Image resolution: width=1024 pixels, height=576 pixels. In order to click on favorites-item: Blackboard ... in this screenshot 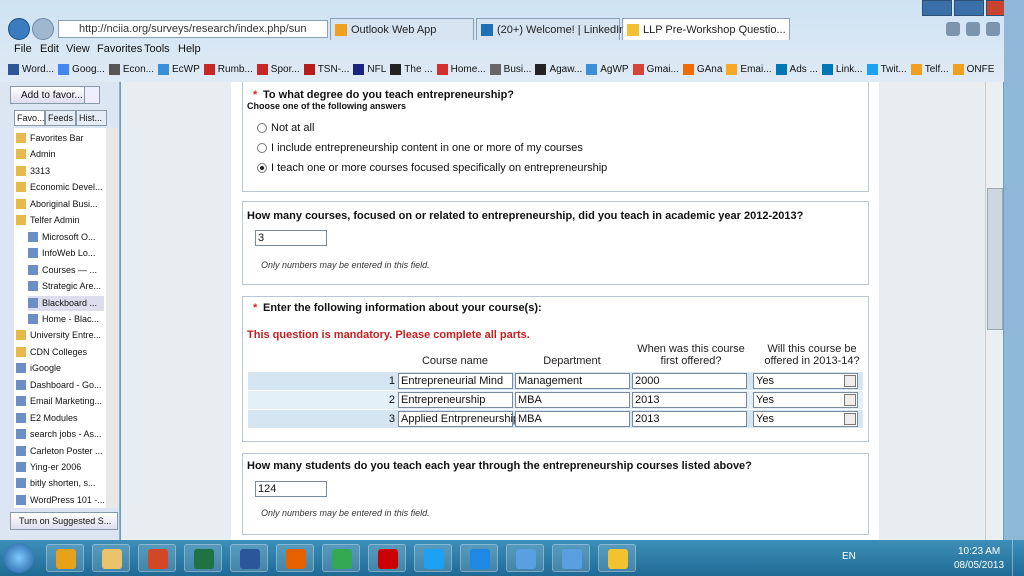, I will do `click(66, 303)`.